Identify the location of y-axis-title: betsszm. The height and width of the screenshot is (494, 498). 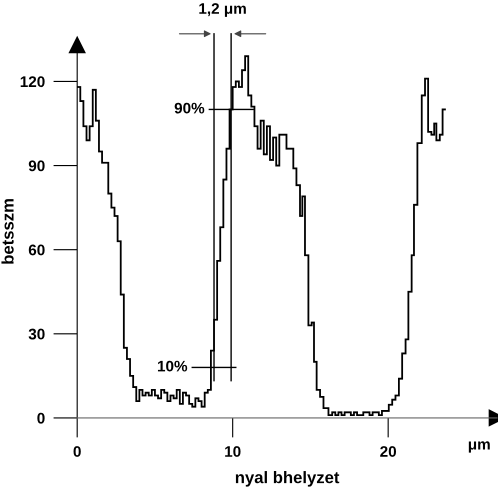
(7, 231).